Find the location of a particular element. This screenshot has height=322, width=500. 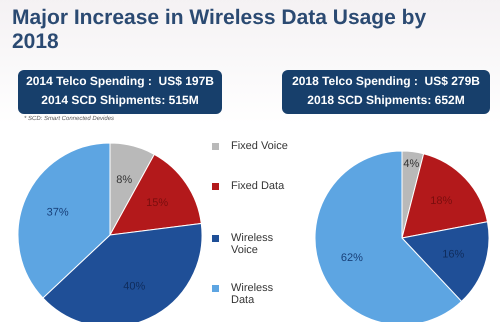

data-label: 40% is located at coordinates (134, 286).